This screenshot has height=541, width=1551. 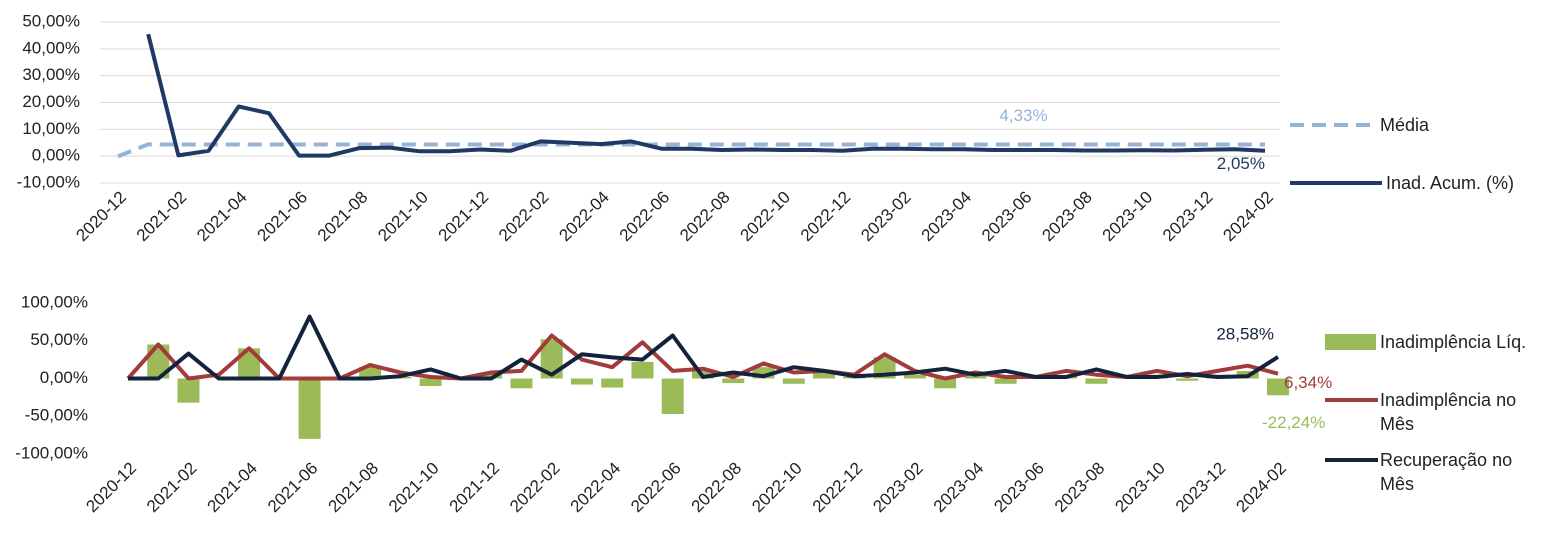 What do you see at coordinates (1293, 422) in the screenshot?
I see `data-label: -22,24%` at bounding box center [1293, 422].